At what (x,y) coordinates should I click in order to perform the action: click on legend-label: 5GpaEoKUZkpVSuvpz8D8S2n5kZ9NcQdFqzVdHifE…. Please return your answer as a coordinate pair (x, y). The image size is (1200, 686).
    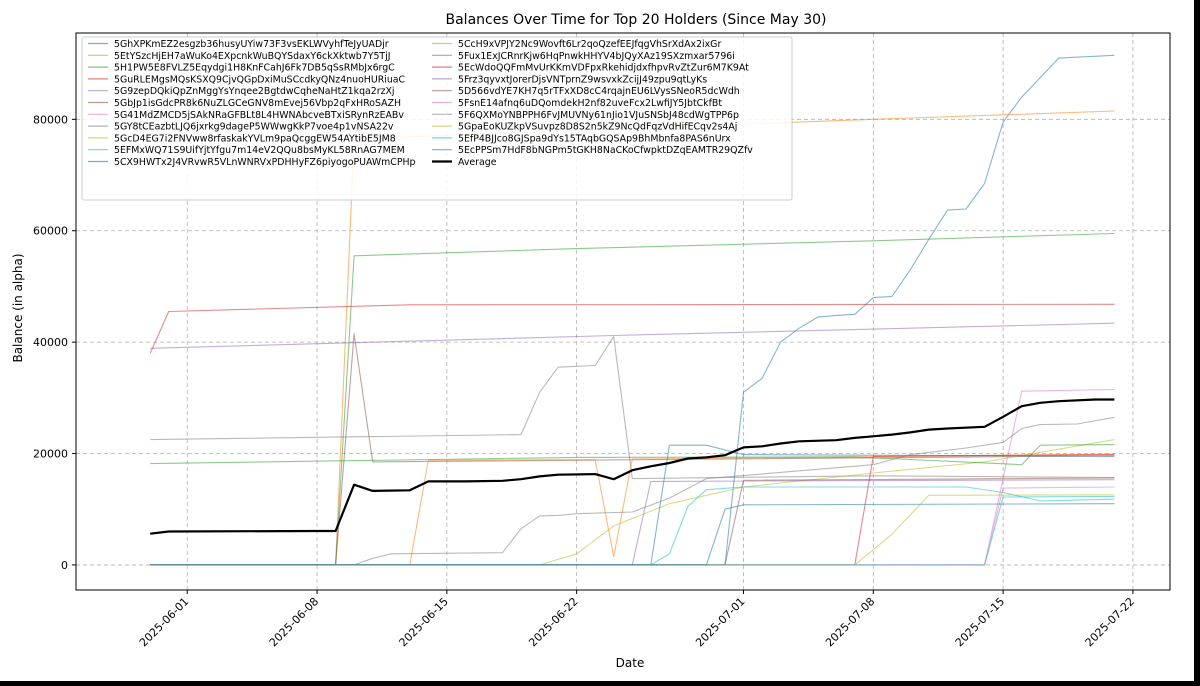
    Looking at the image, I should click on (597, 127).